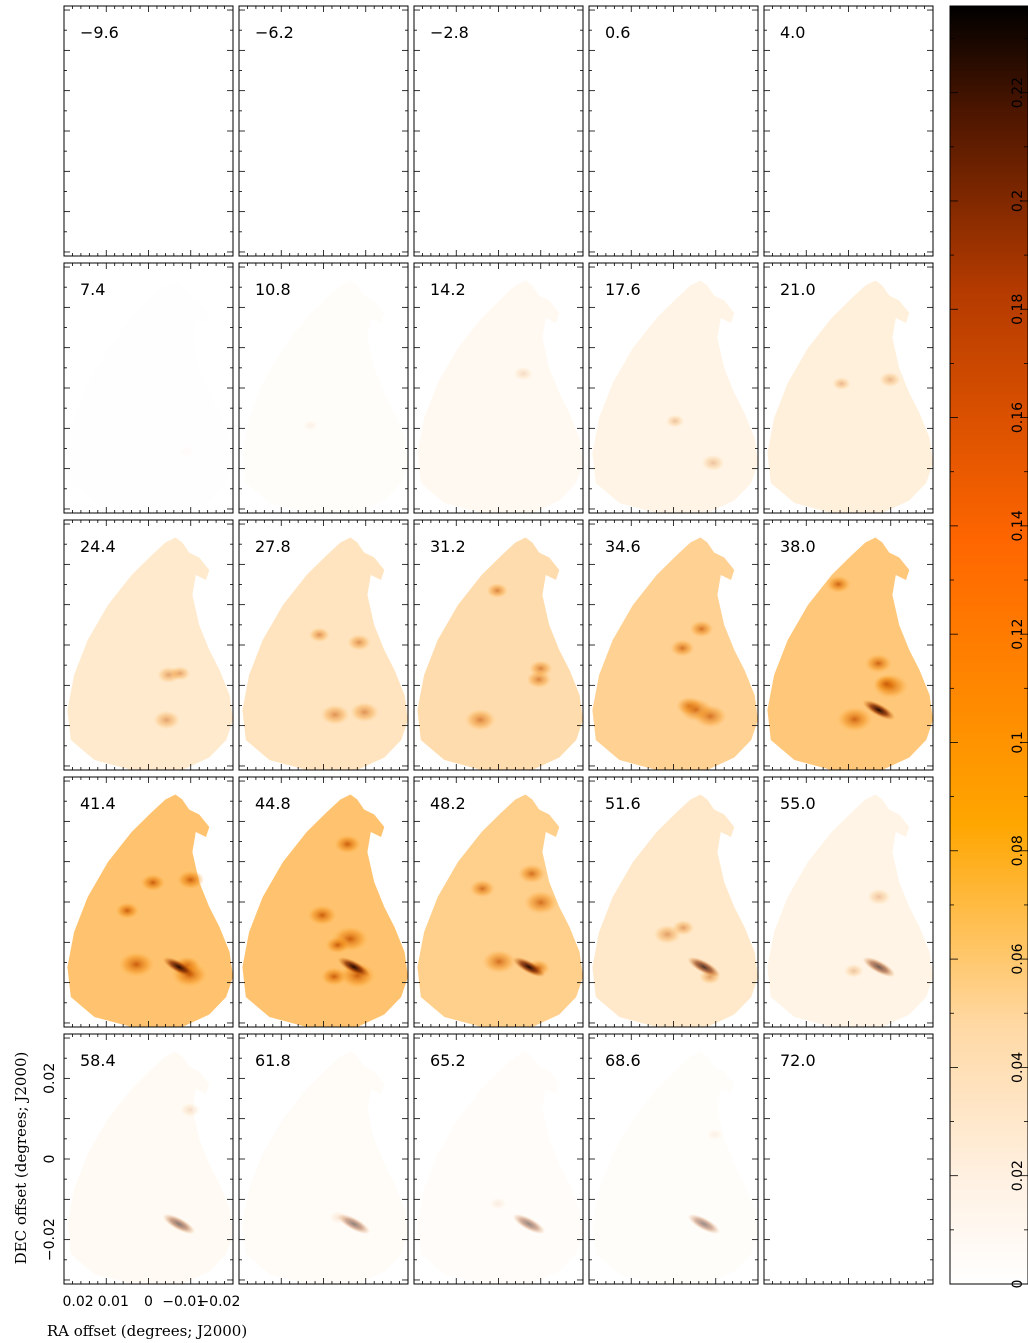 The height and width of the screenshot is (1343, 1028). I want to click on x-tick-label: 0, so click(148, 1302).